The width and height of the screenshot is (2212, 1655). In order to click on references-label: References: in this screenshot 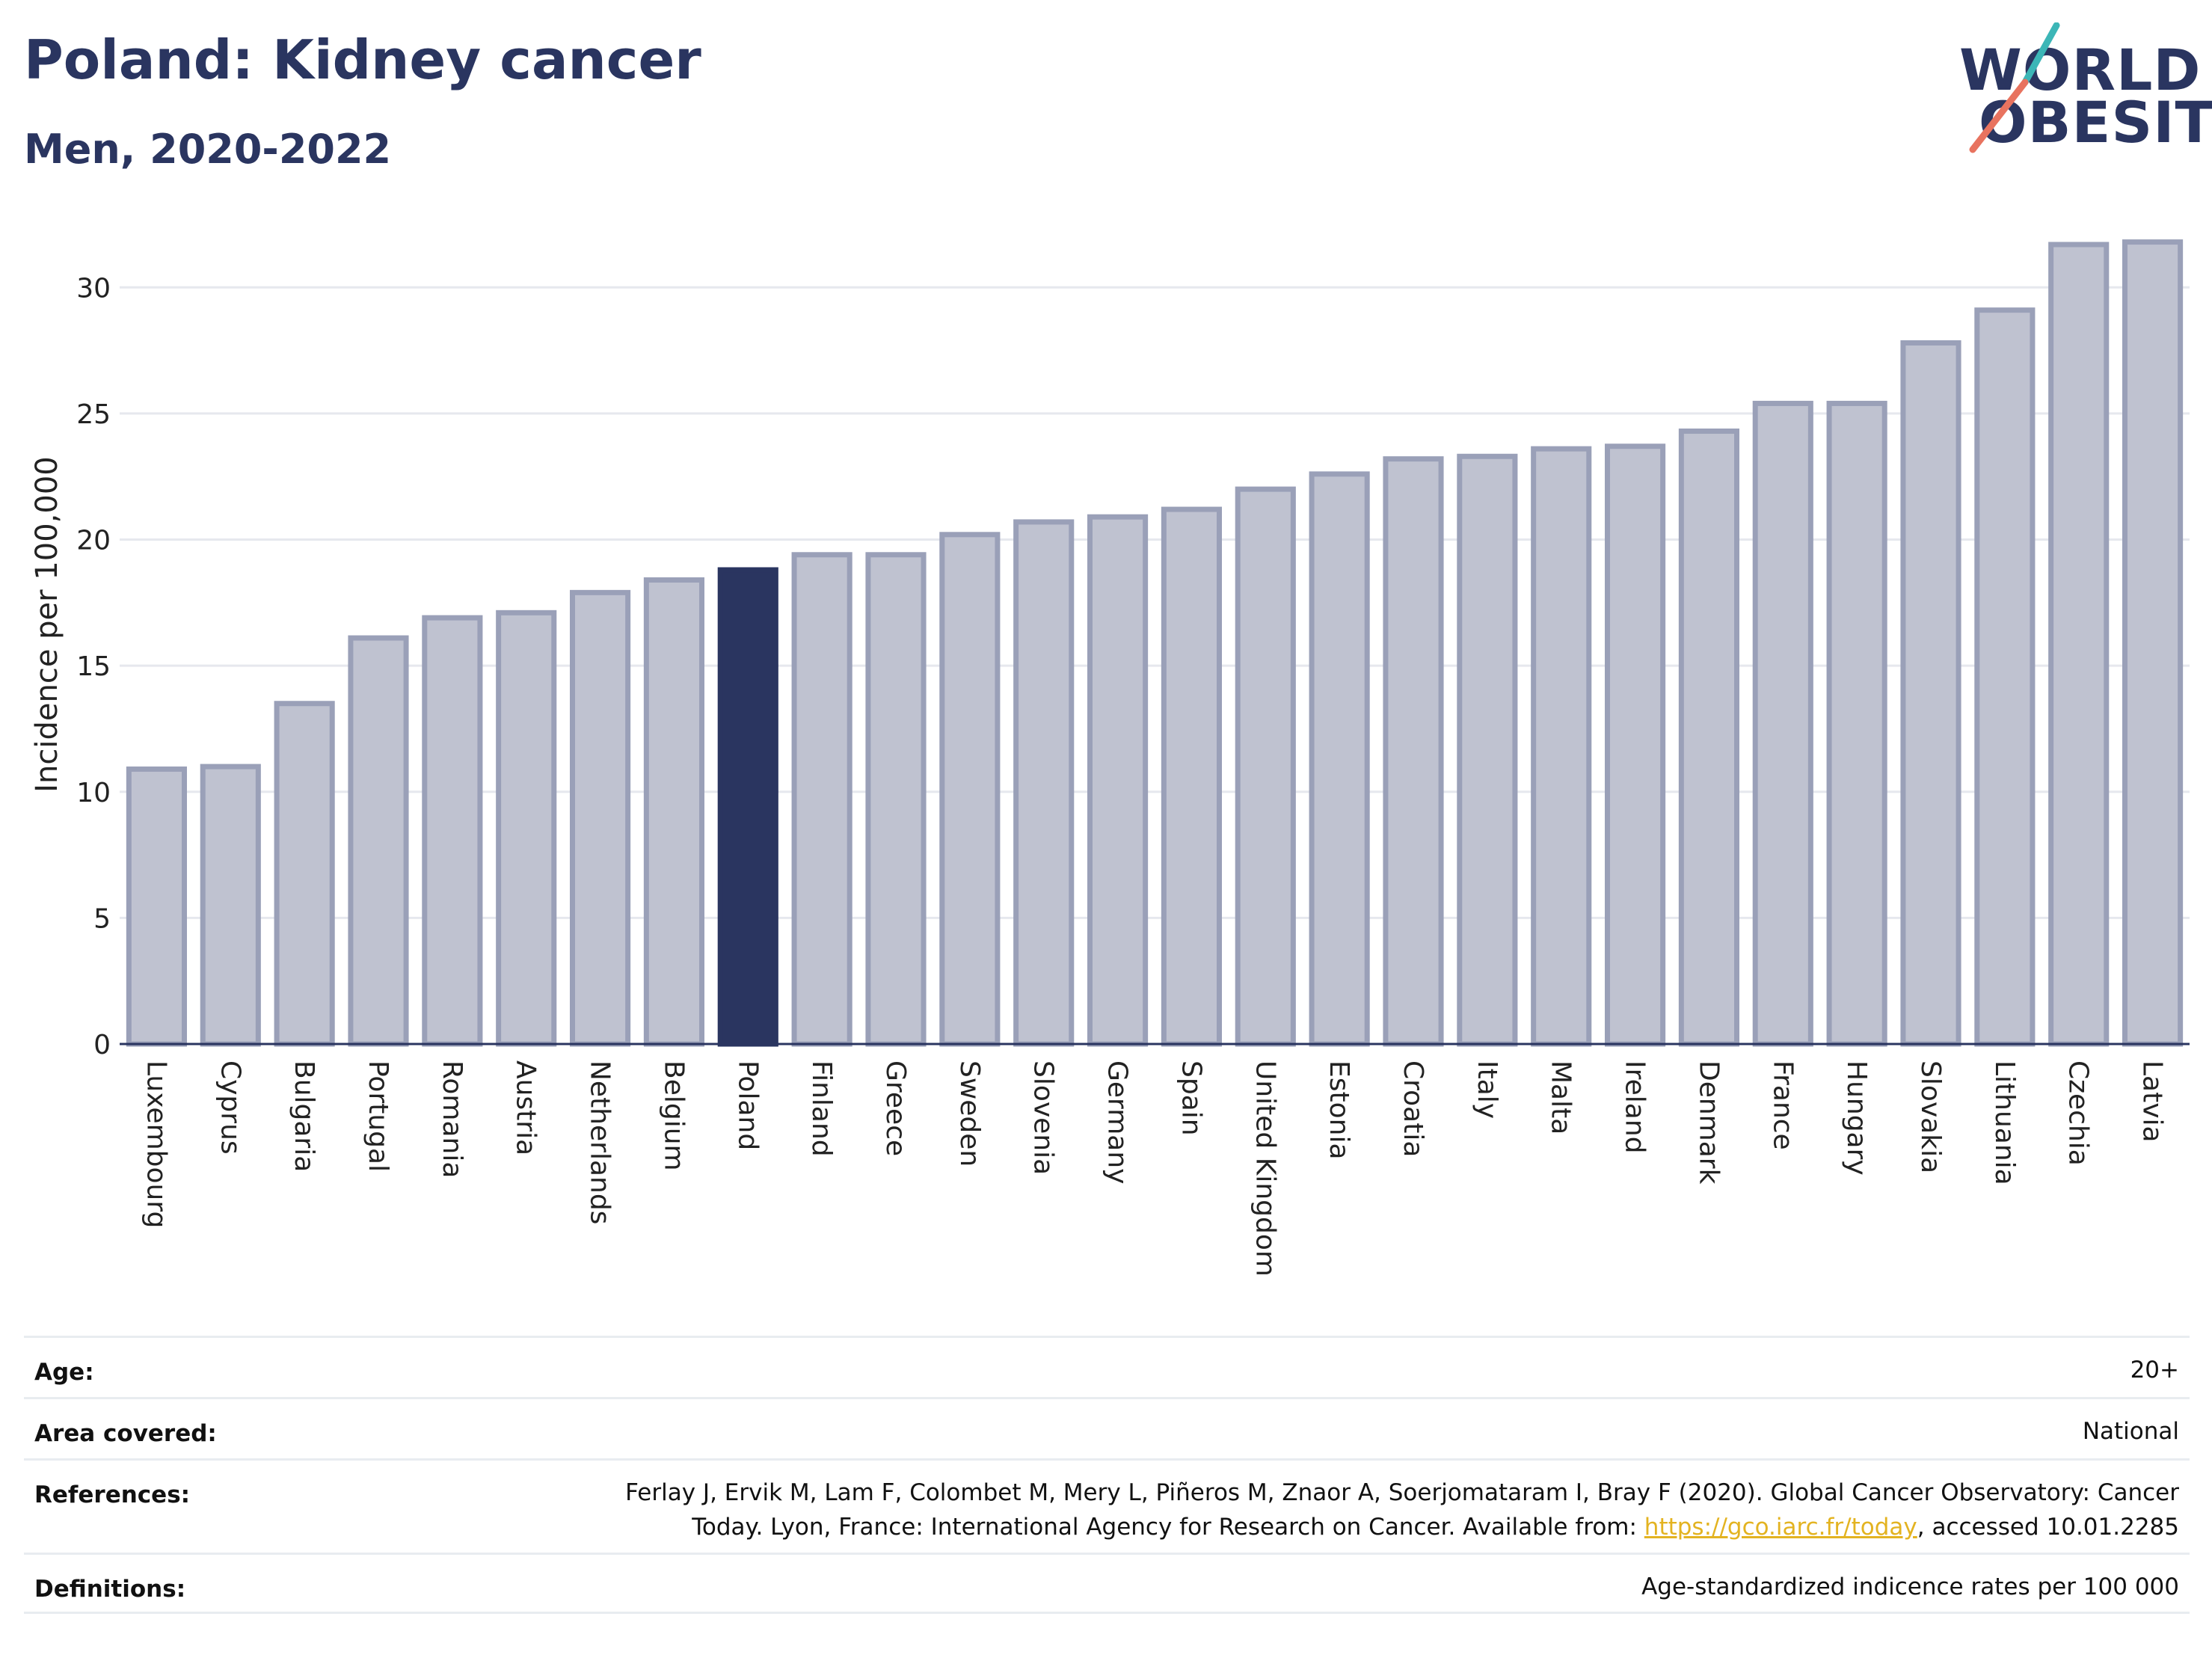, I will do `click(112, 1494)`.